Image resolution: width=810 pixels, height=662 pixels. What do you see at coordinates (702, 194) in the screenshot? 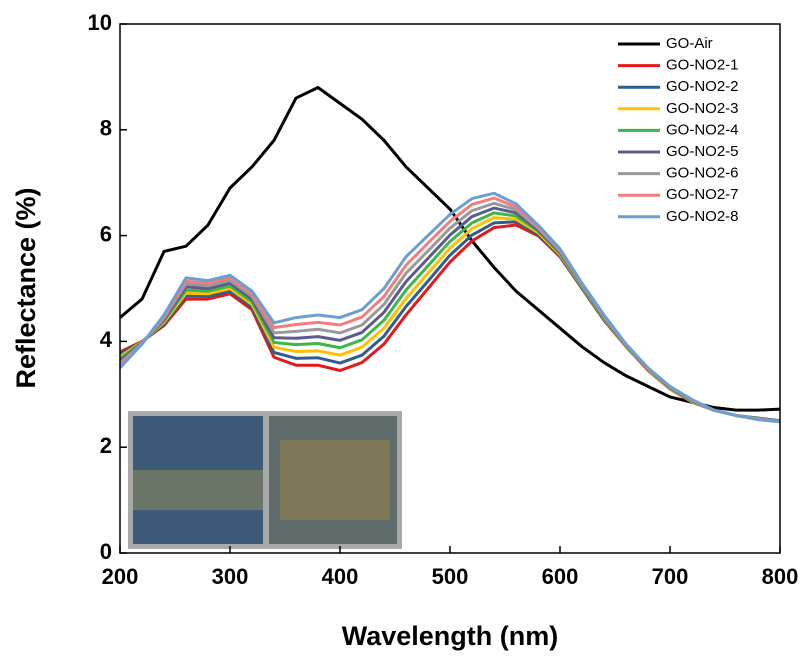
I see `legend-label: GO-NO2-7` at bounding box center [702, 194].